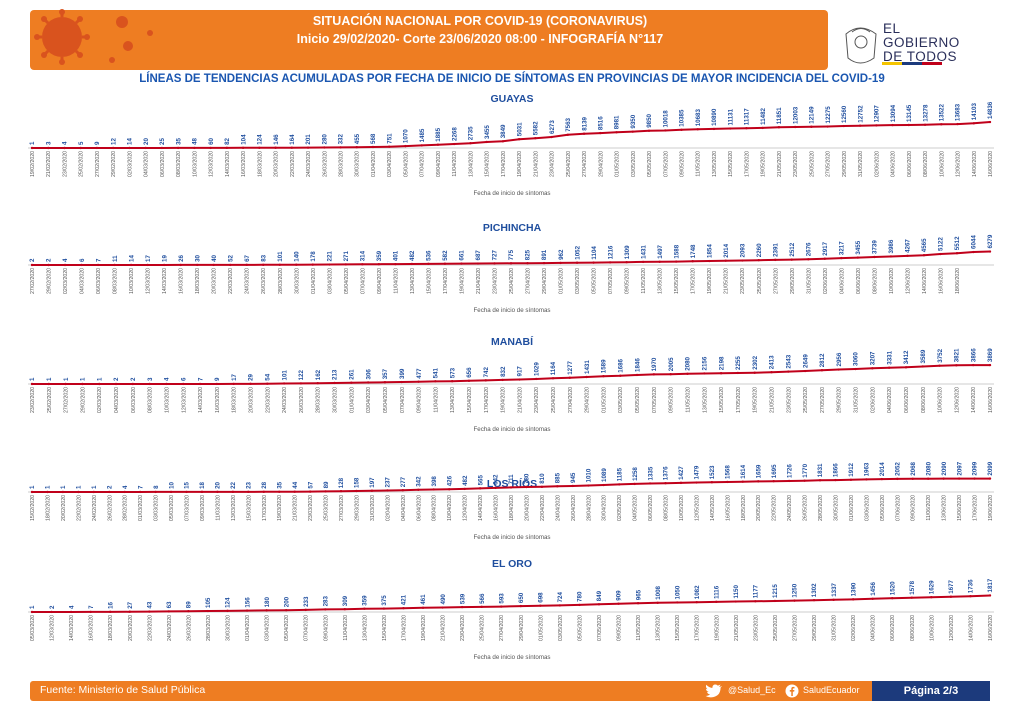 The width and height of the screenshot is (1024, 724). Describe the element at coordinates (131, 258) in the screenshot. I see `data-label: 14` at that location.